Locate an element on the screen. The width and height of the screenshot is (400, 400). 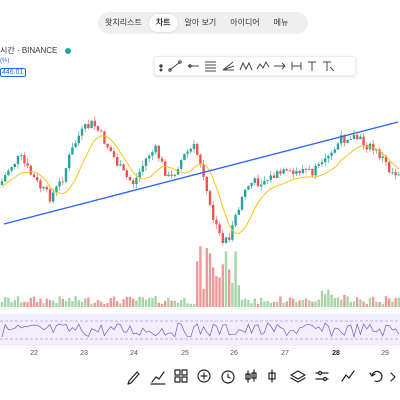
tab-menu: 메뉴 is located at coordinates (281, 22).